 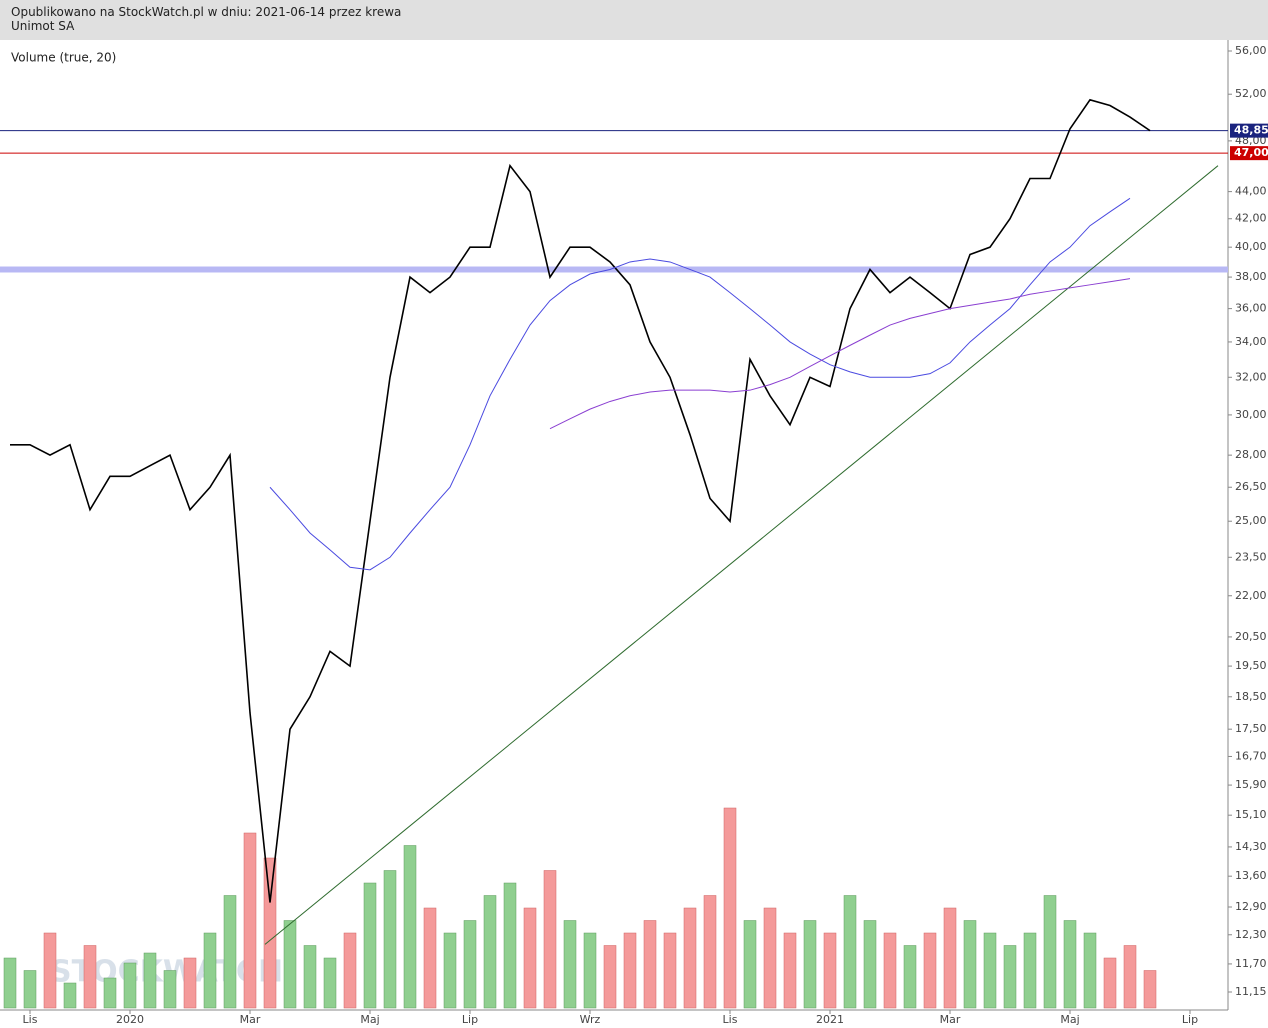 What do you see at coordinates (1251, 520) in the screenshot?
I see `y-tick-label: 25,00` at bounding box center [1251, 520].